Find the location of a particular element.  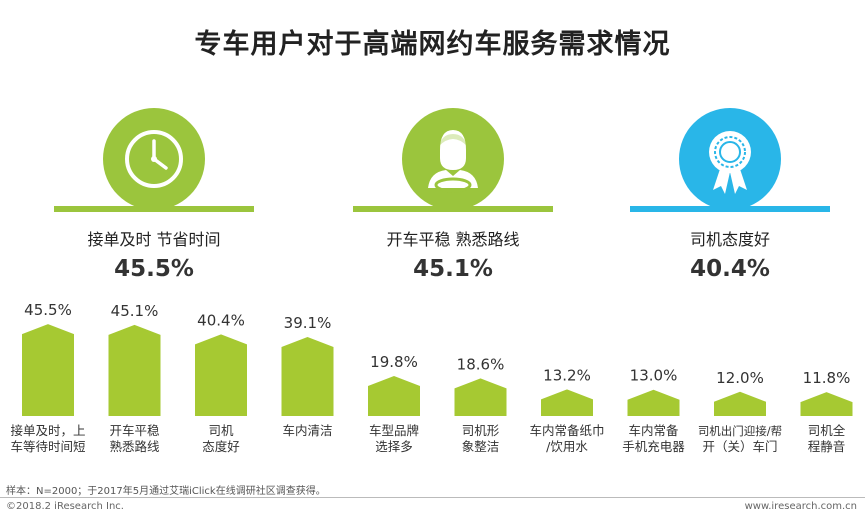

footer-divider is located at coordinates (432, 497).